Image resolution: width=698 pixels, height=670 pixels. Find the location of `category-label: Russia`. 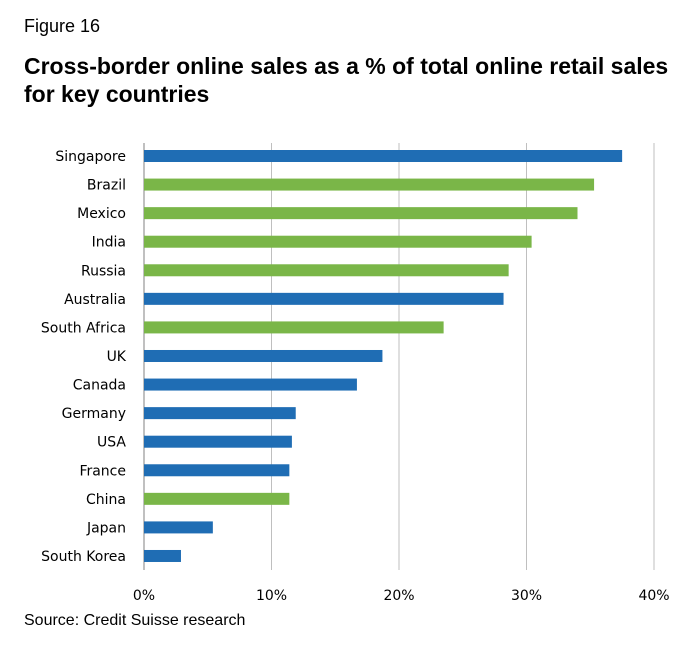

category-label: Russia is located at coordinates (103, 271).